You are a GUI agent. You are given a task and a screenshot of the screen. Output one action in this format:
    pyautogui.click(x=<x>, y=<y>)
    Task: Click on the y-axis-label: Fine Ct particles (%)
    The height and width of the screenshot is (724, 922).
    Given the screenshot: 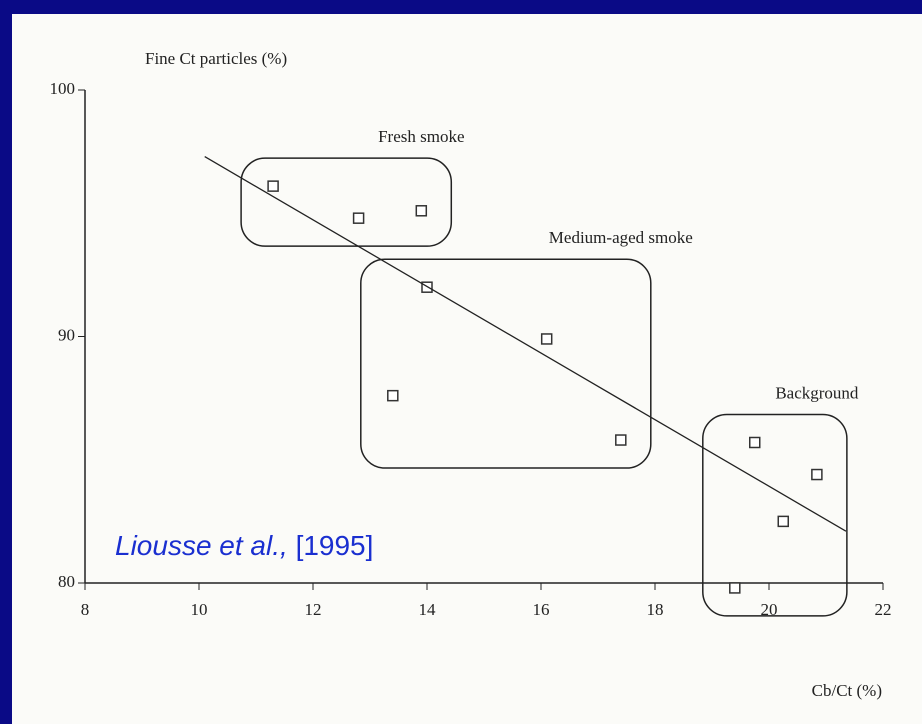 What is the action you would take?
    pyautogui.click(x=216, y=58)
    